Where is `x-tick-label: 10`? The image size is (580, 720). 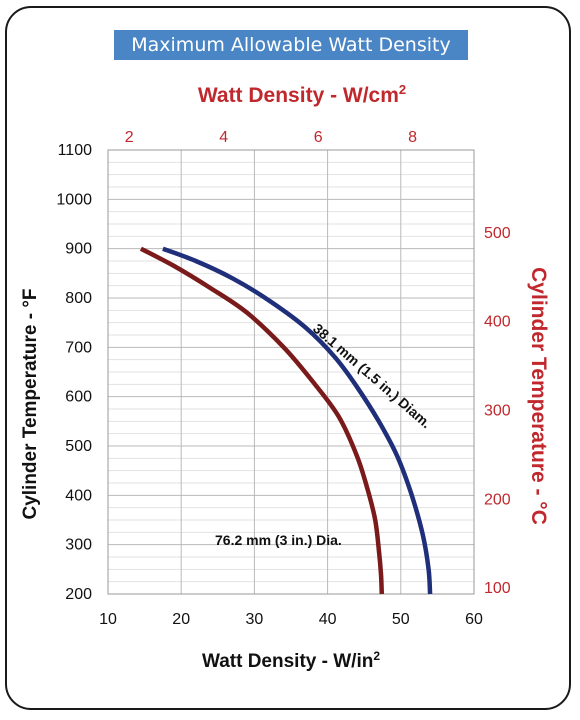
x-tick-label: 10 is located at coordinates (108, 619).